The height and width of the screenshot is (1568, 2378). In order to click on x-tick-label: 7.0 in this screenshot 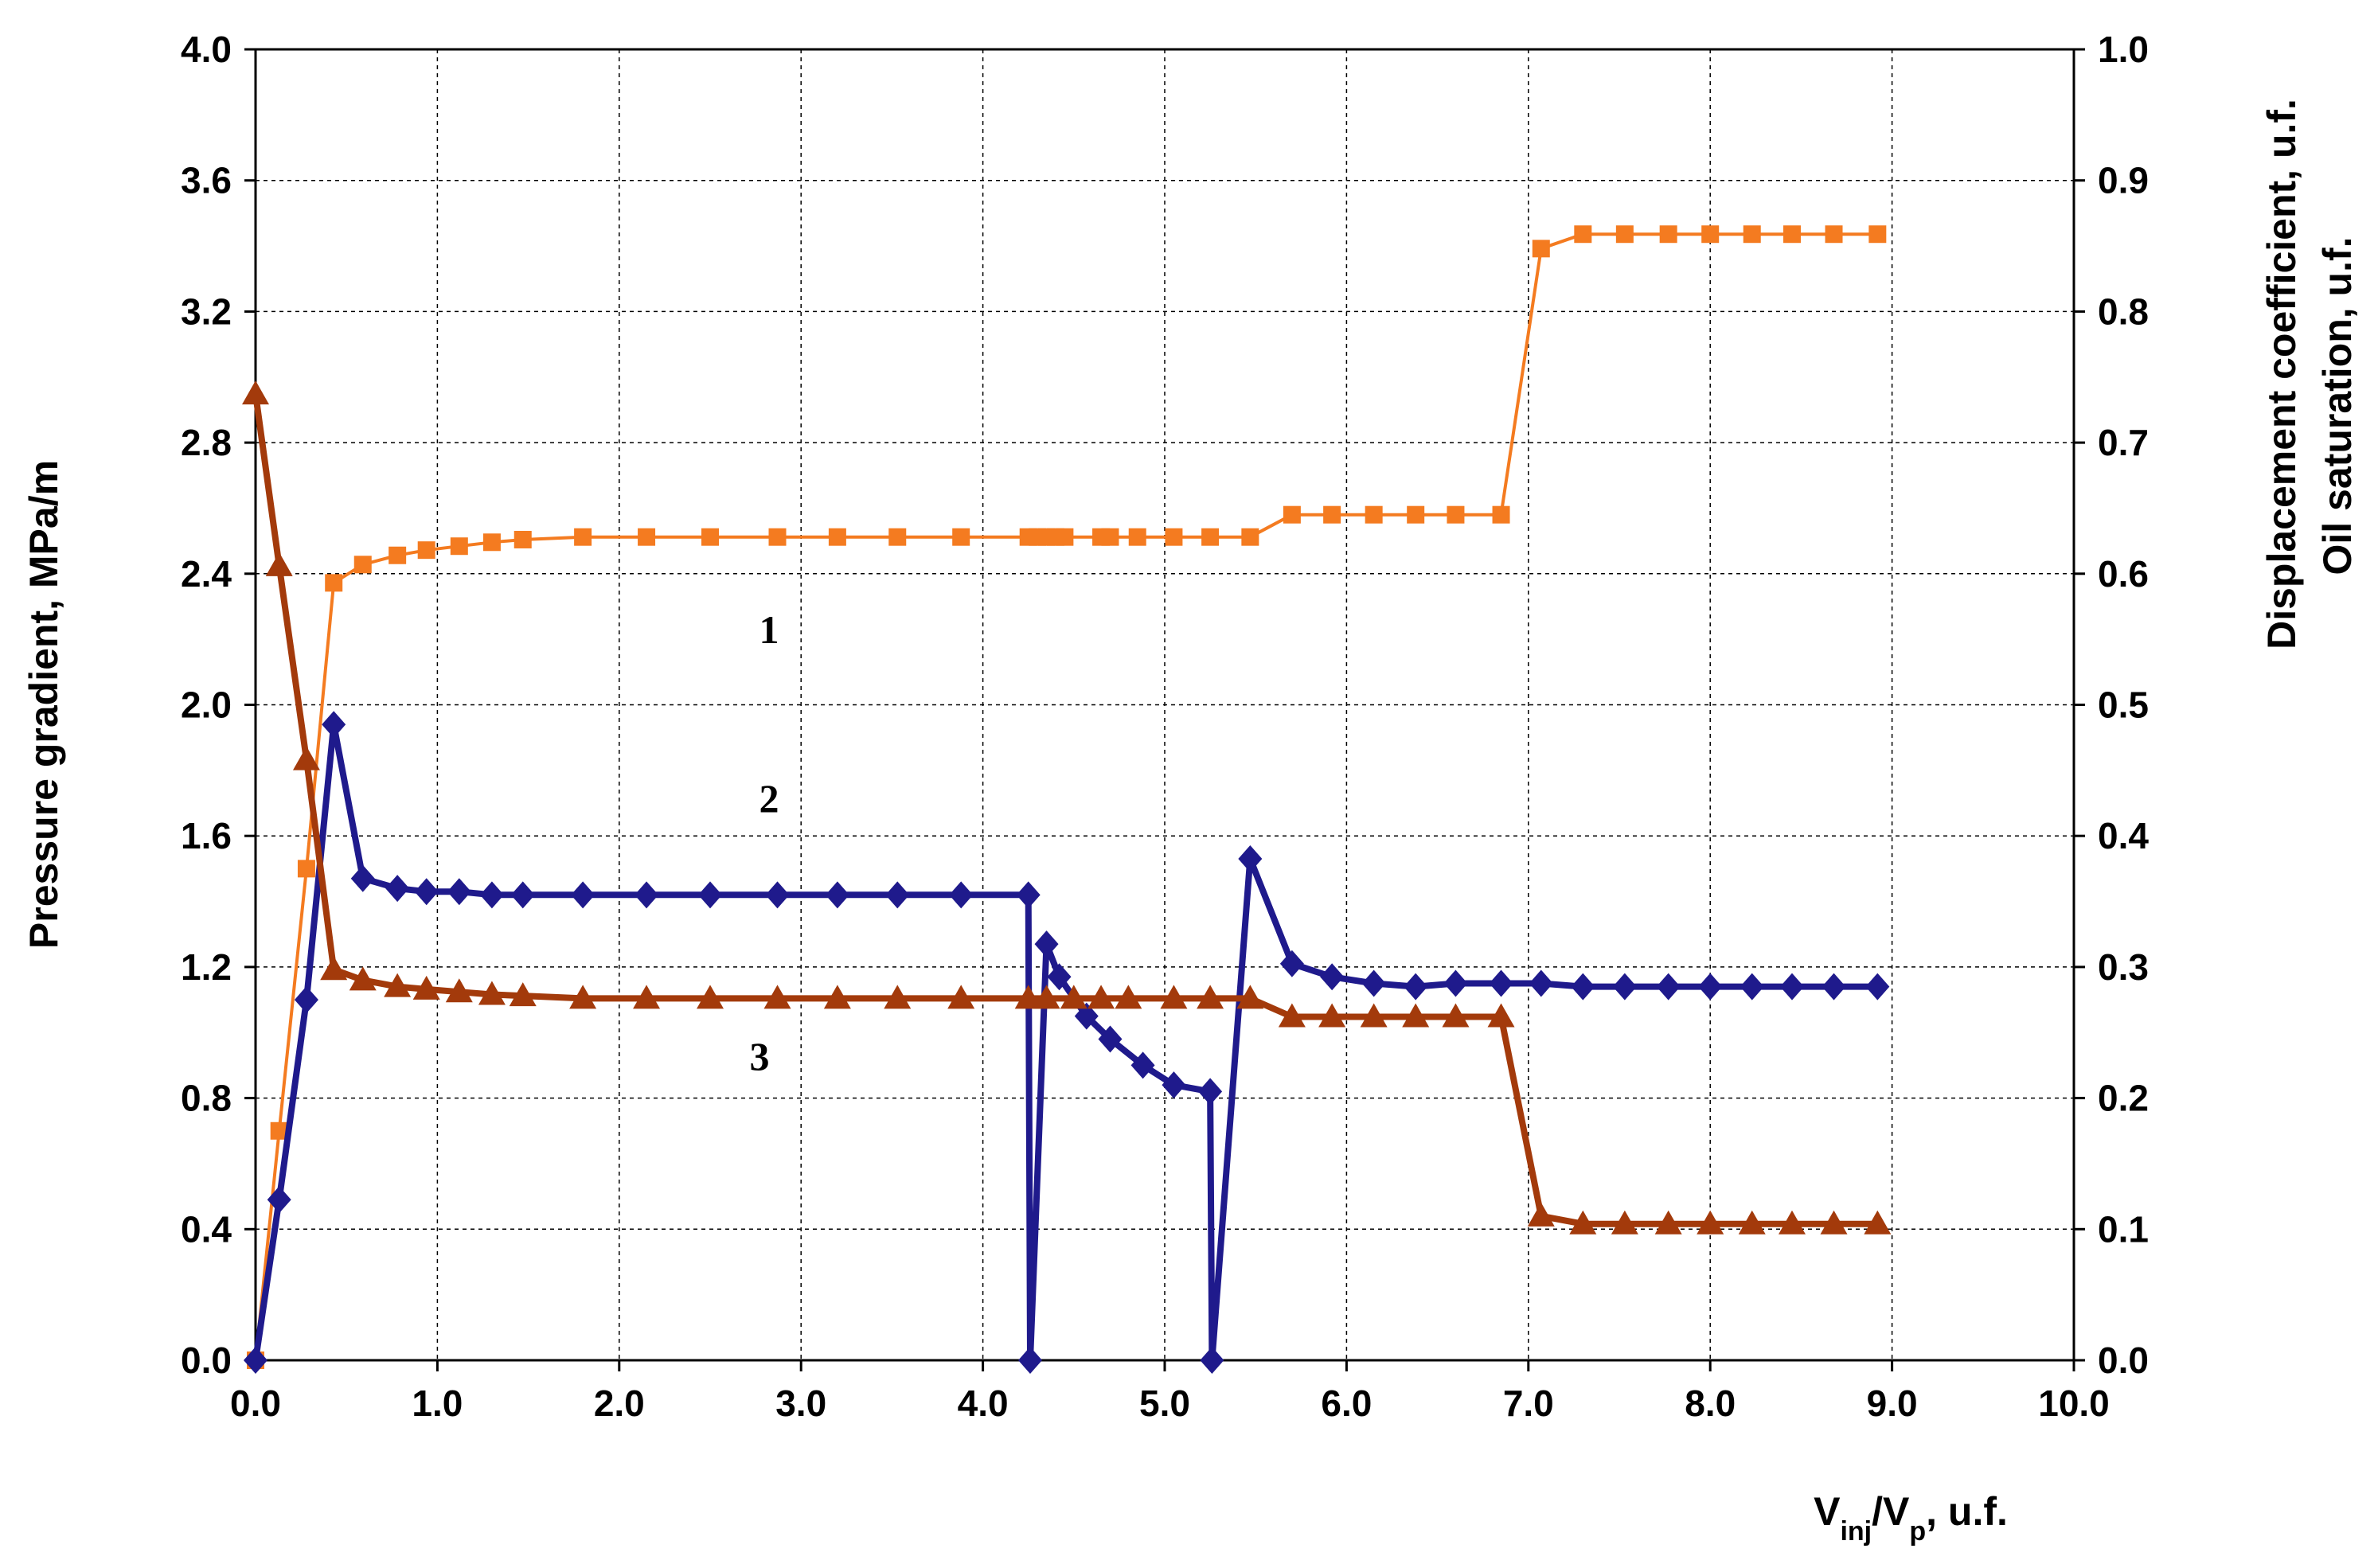, I will do `click(1528, 1404)`.